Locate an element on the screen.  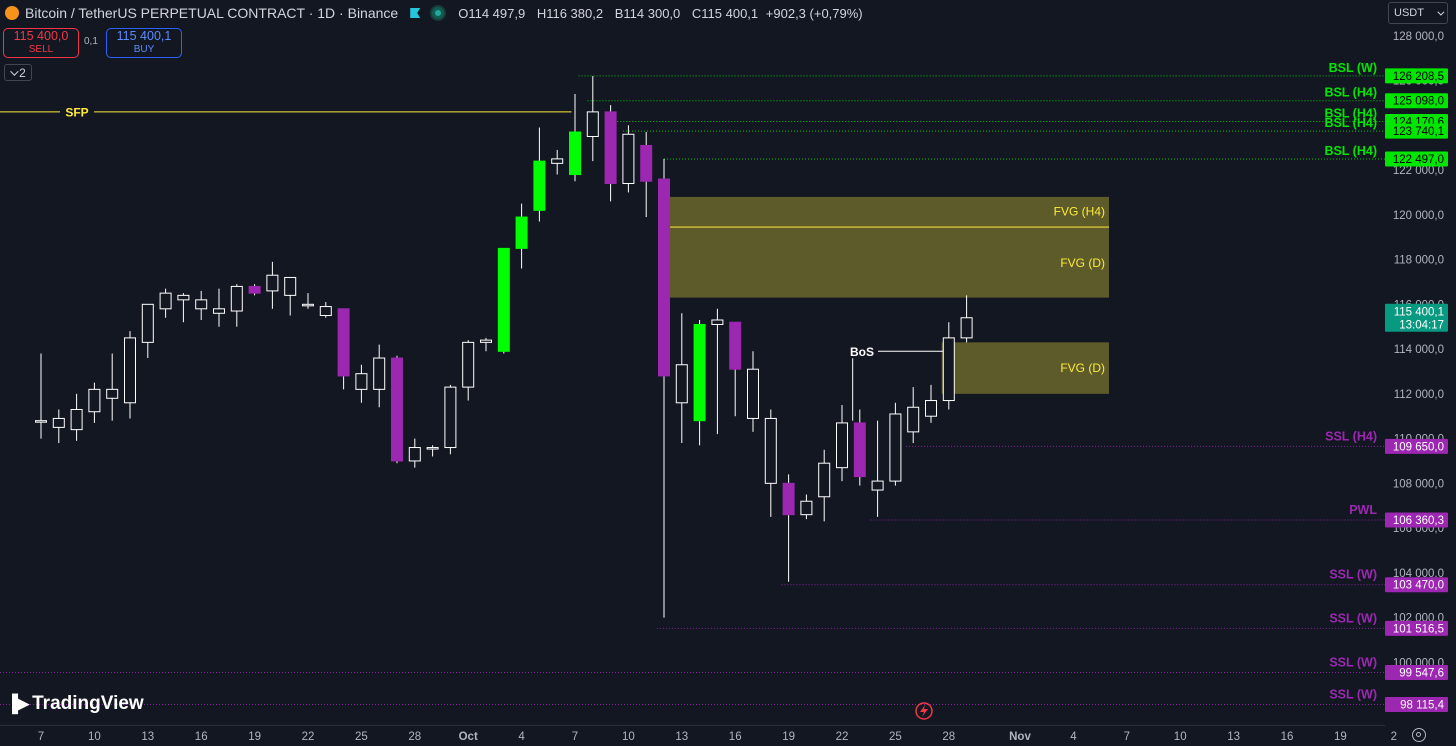
y-tick-label: 122 000,0 is located at coordinates (1418, 171).